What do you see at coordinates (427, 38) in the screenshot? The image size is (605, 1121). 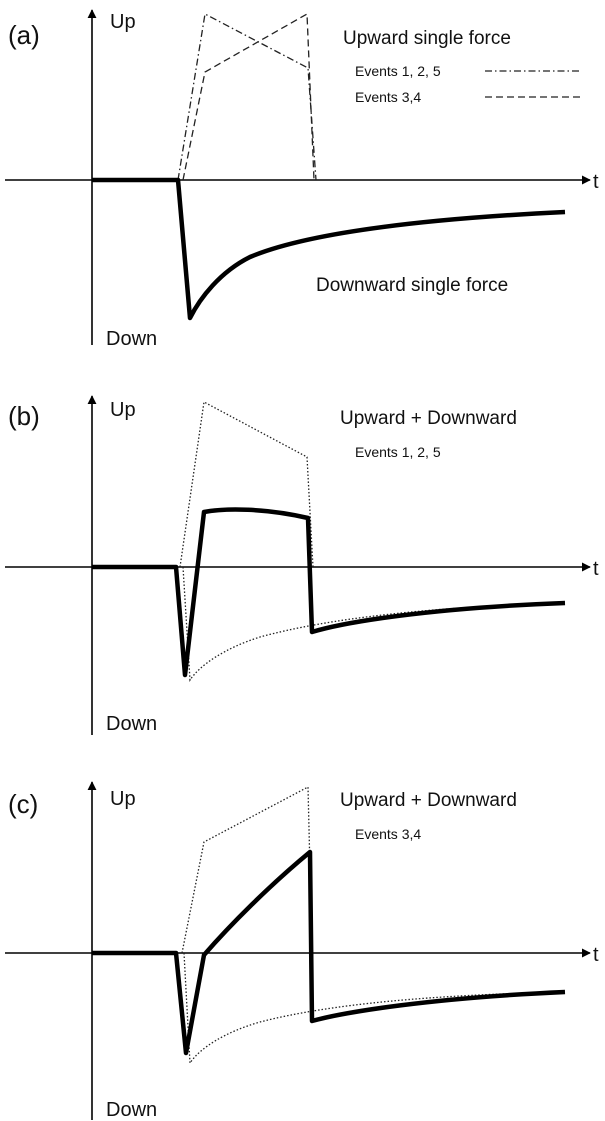 I see `panel-title: Upward single force` at bounding box center [427, 38].